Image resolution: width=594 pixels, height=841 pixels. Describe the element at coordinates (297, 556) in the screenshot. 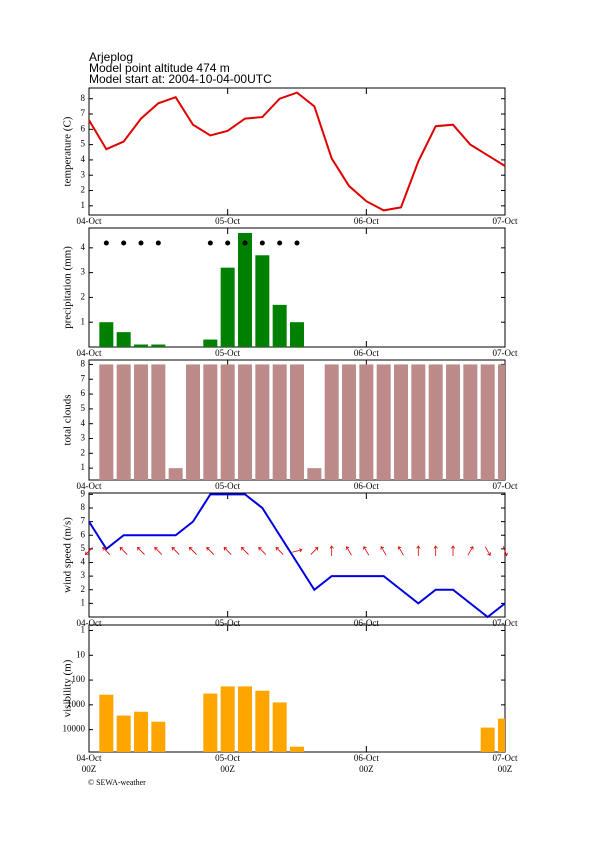

I see `data-line` at that location.